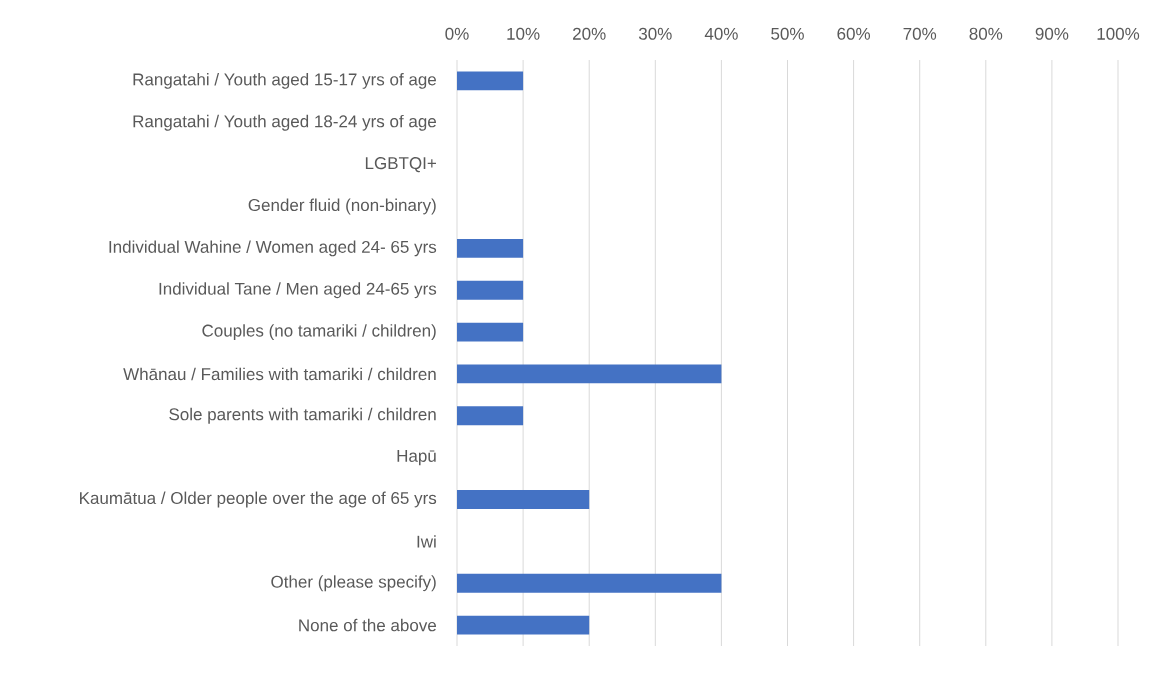 Image resolution: width=1152 pixels, height=673 pixels. I want to click on y-tick-label: Gender fluid (non-binary), so click(342, 206).